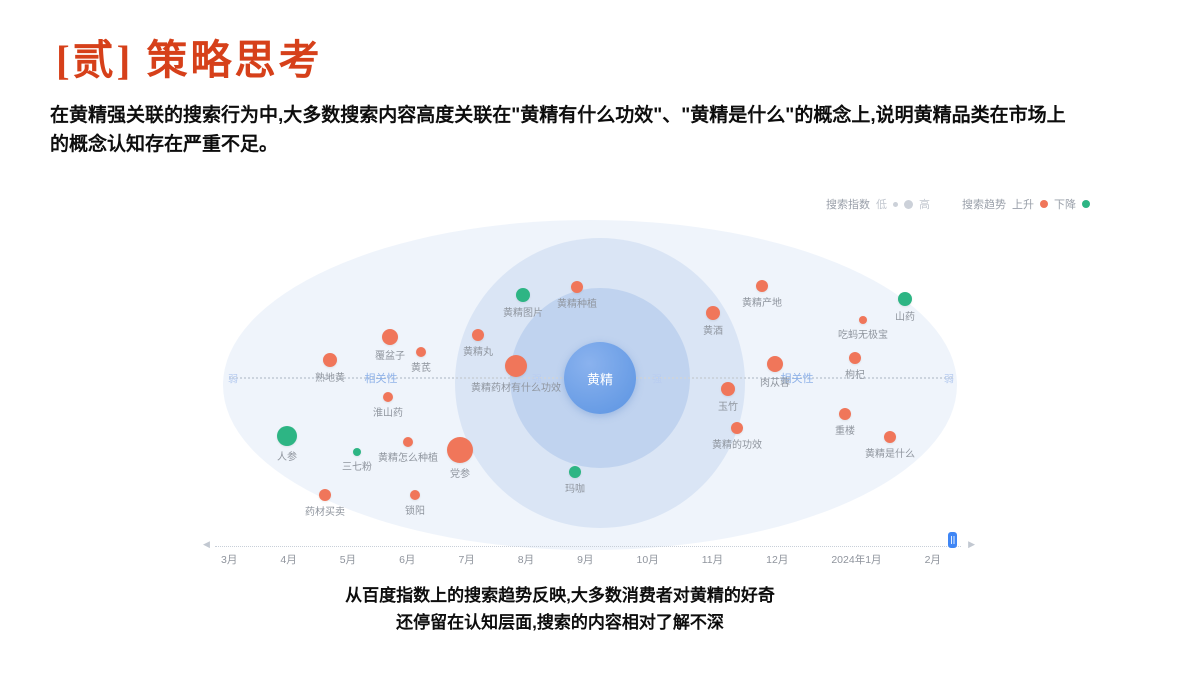  What do you see at coordinates (952, 540) in the screenshot?
I see `timeline-slider-handle` at bounding box center [952, 540].